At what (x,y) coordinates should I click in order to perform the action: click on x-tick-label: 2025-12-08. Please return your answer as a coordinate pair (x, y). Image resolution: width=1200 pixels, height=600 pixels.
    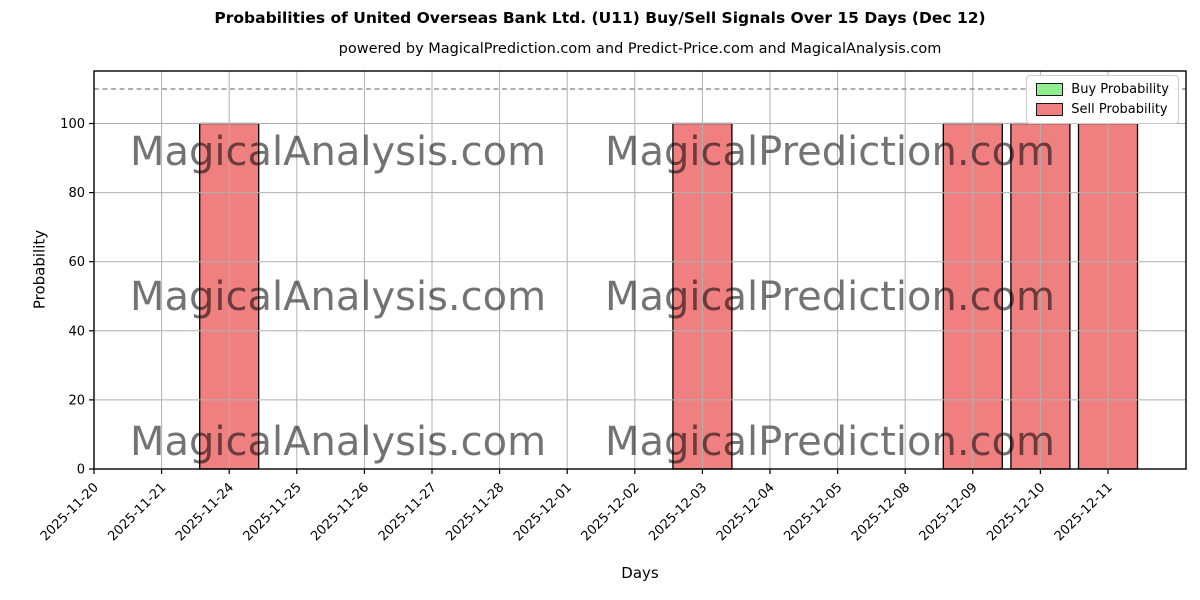
    Looking at the image, I should click on (881, 512).